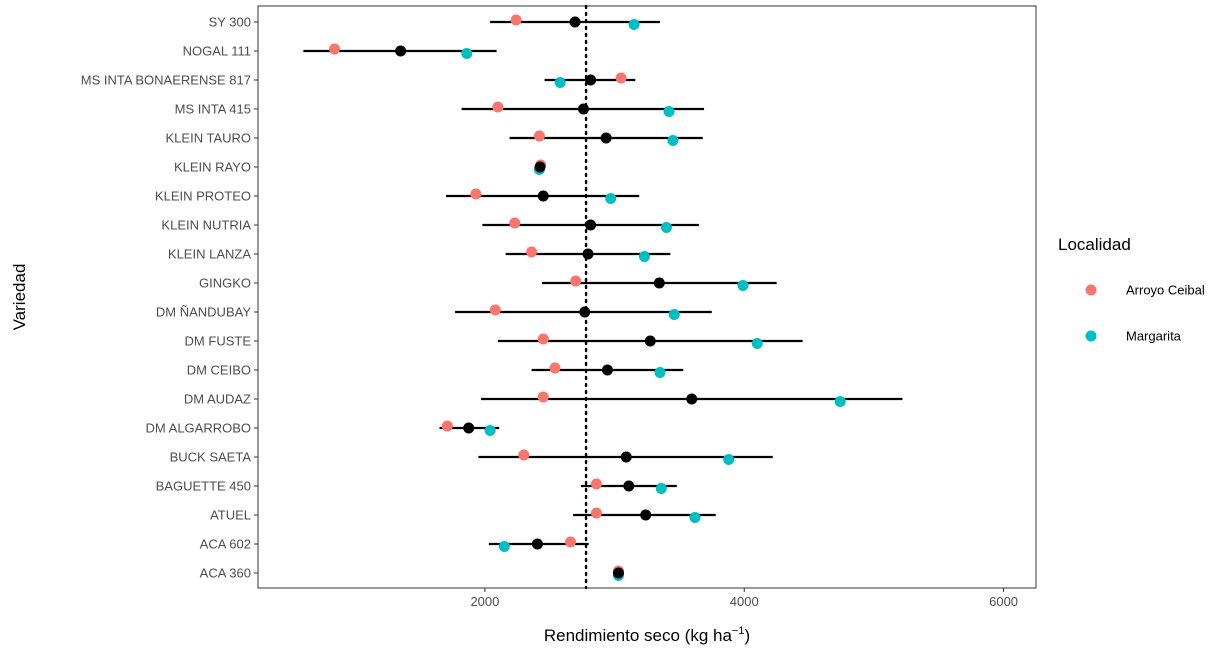  I want to click on y-tick-label: KLEIN PROTEO, so click(203, 196).